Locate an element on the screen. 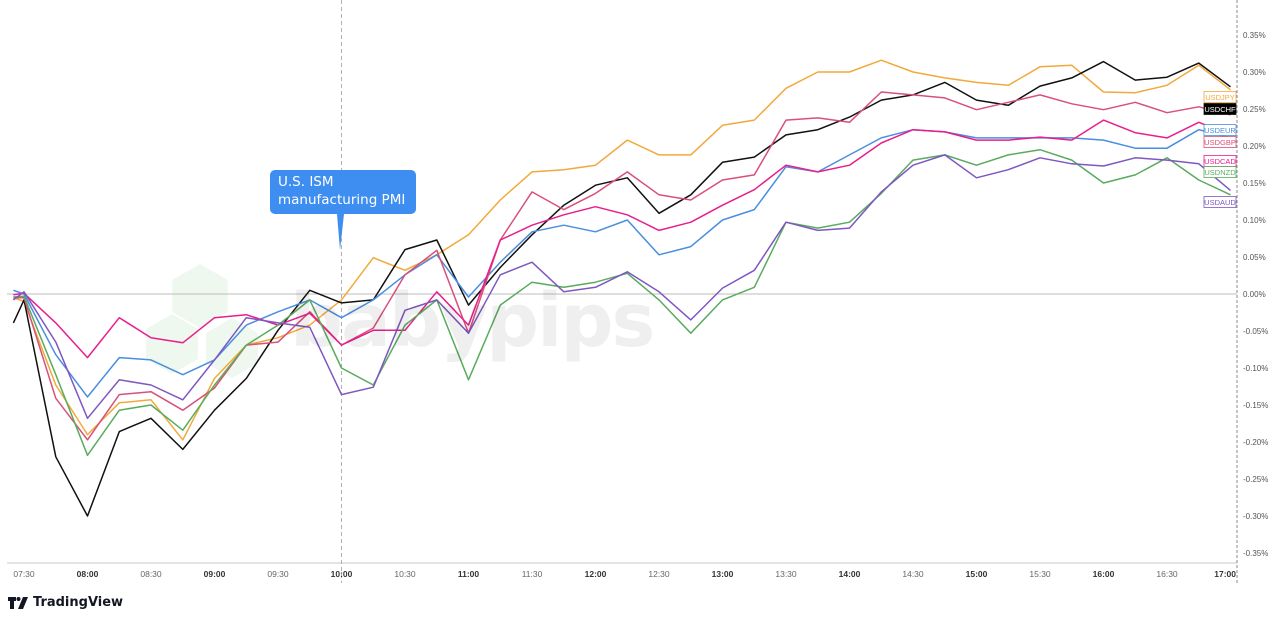  series-tag-label: USDAUD is located at coordinates (1220, 202).